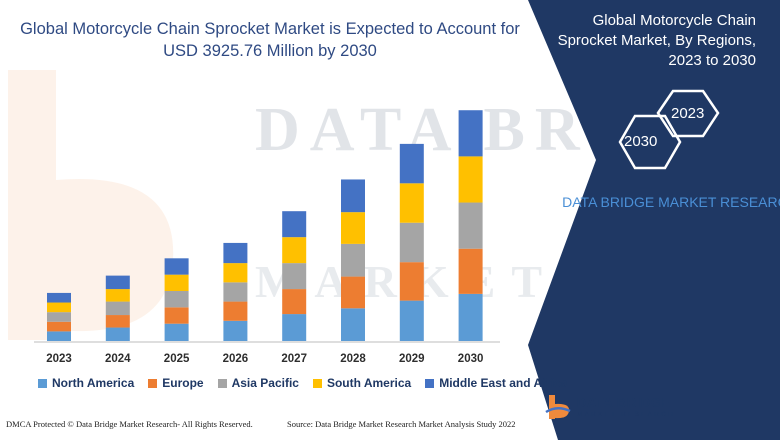 Image resolution: width=780 pixels, height=440 pixels. What do you see at coordinates (470, 133) in the screenshot?
I see `bar-2030-middle-east-and-africa` at bounding box center [470, 133].